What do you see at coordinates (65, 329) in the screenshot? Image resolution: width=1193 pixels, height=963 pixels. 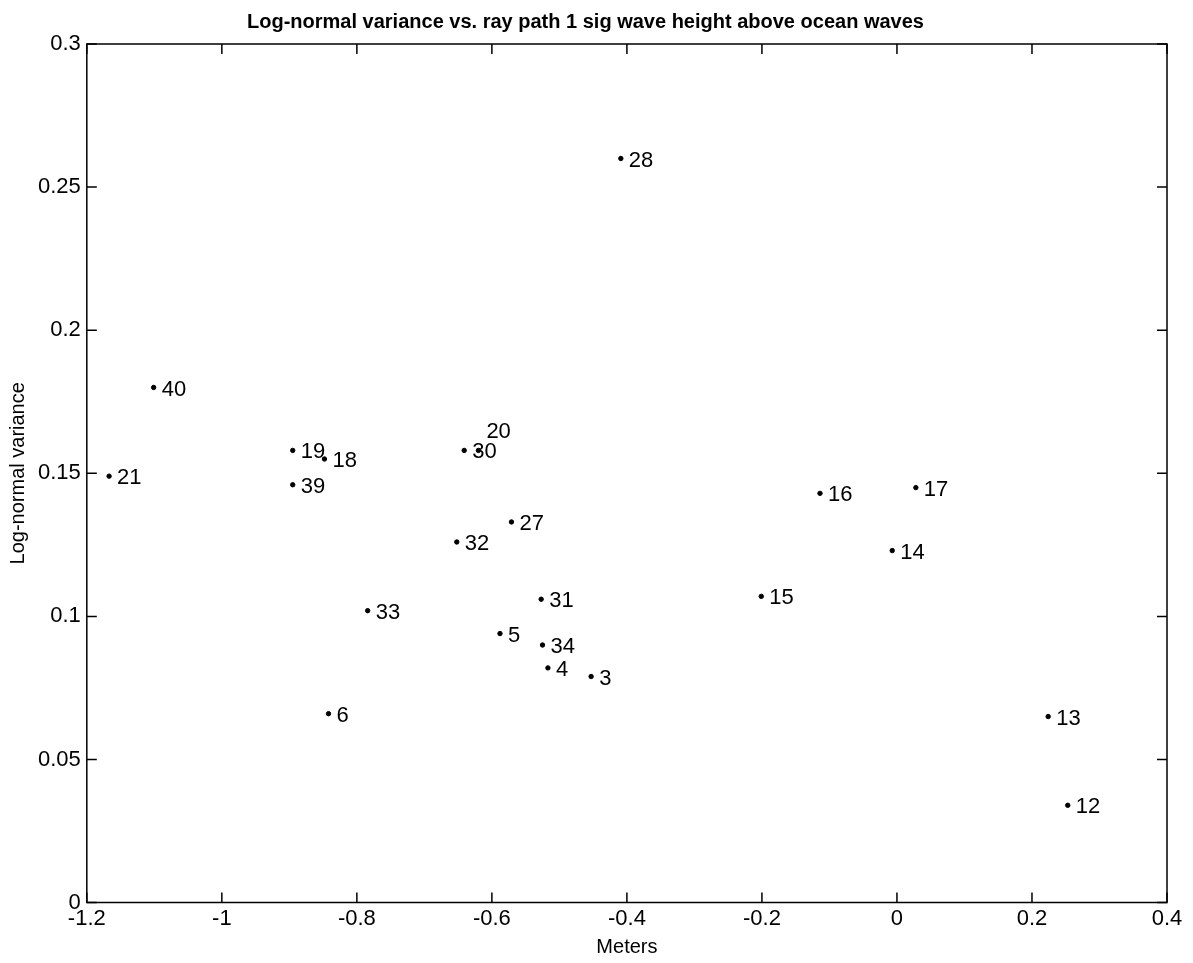 I see `y-tick-label: 0.2` at bounding box center [65, 329].